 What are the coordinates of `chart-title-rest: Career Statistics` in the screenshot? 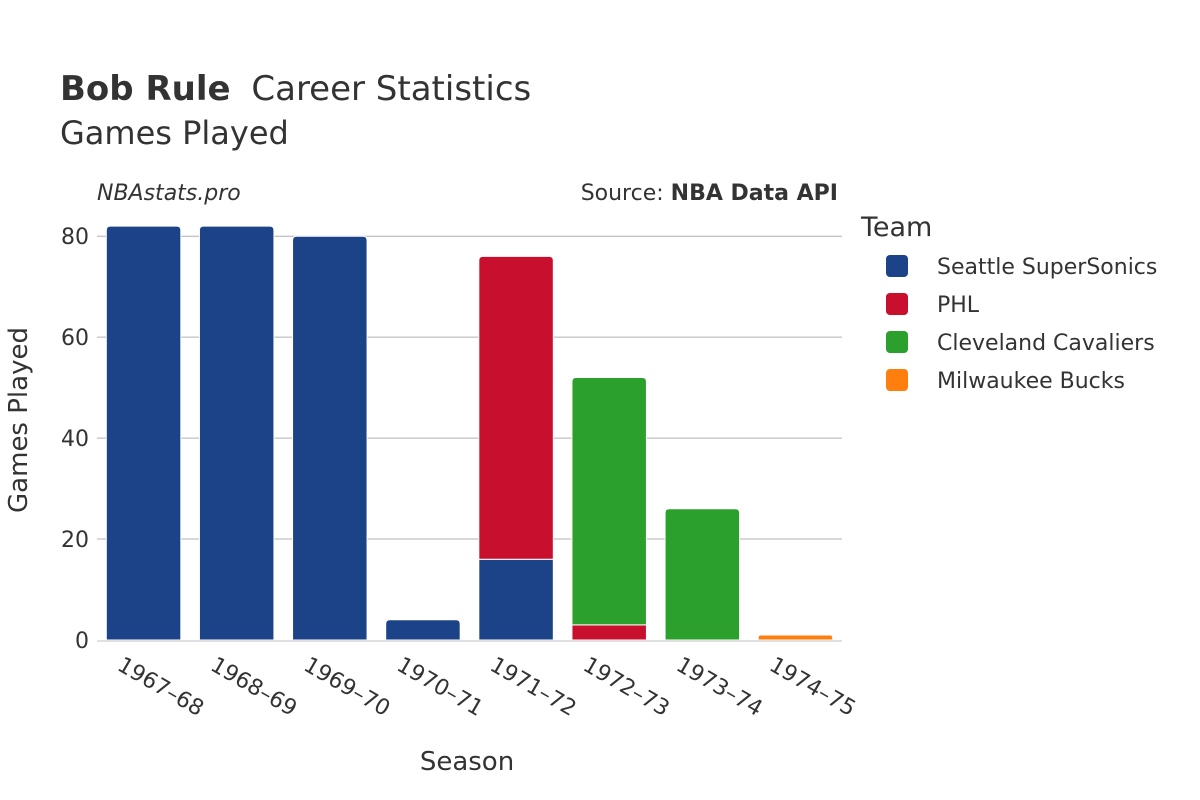 It's located at (391, 89).